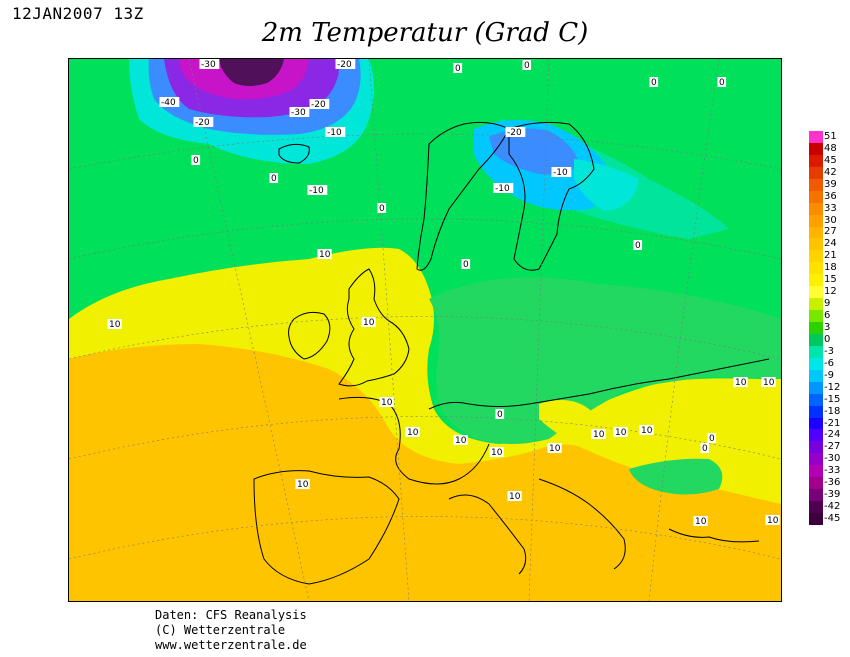 The width and height of the screenshot is (850, 657). What do you see at coordinates (830, 292) in the screenshot?
I see `colorbar-label: 12` at bounding box center [830, 292].